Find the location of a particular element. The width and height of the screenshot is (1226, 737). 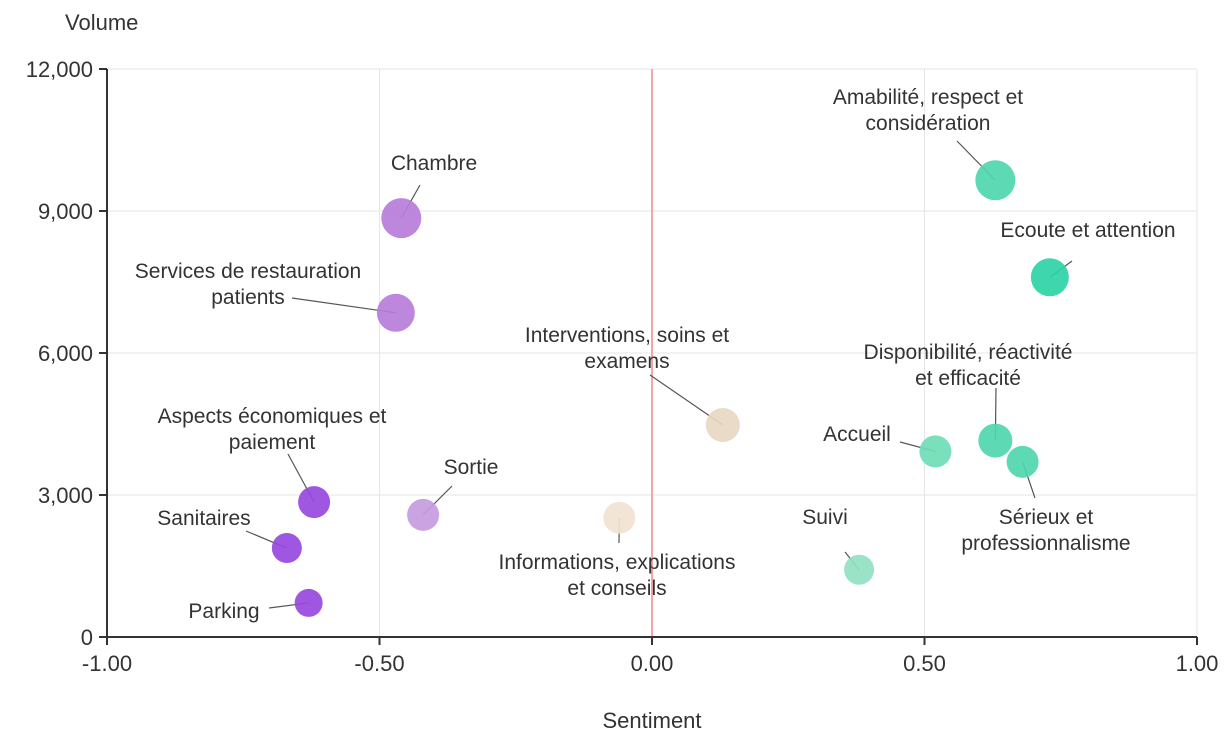

label-line: et conseils is located at coordinates (616, 588).